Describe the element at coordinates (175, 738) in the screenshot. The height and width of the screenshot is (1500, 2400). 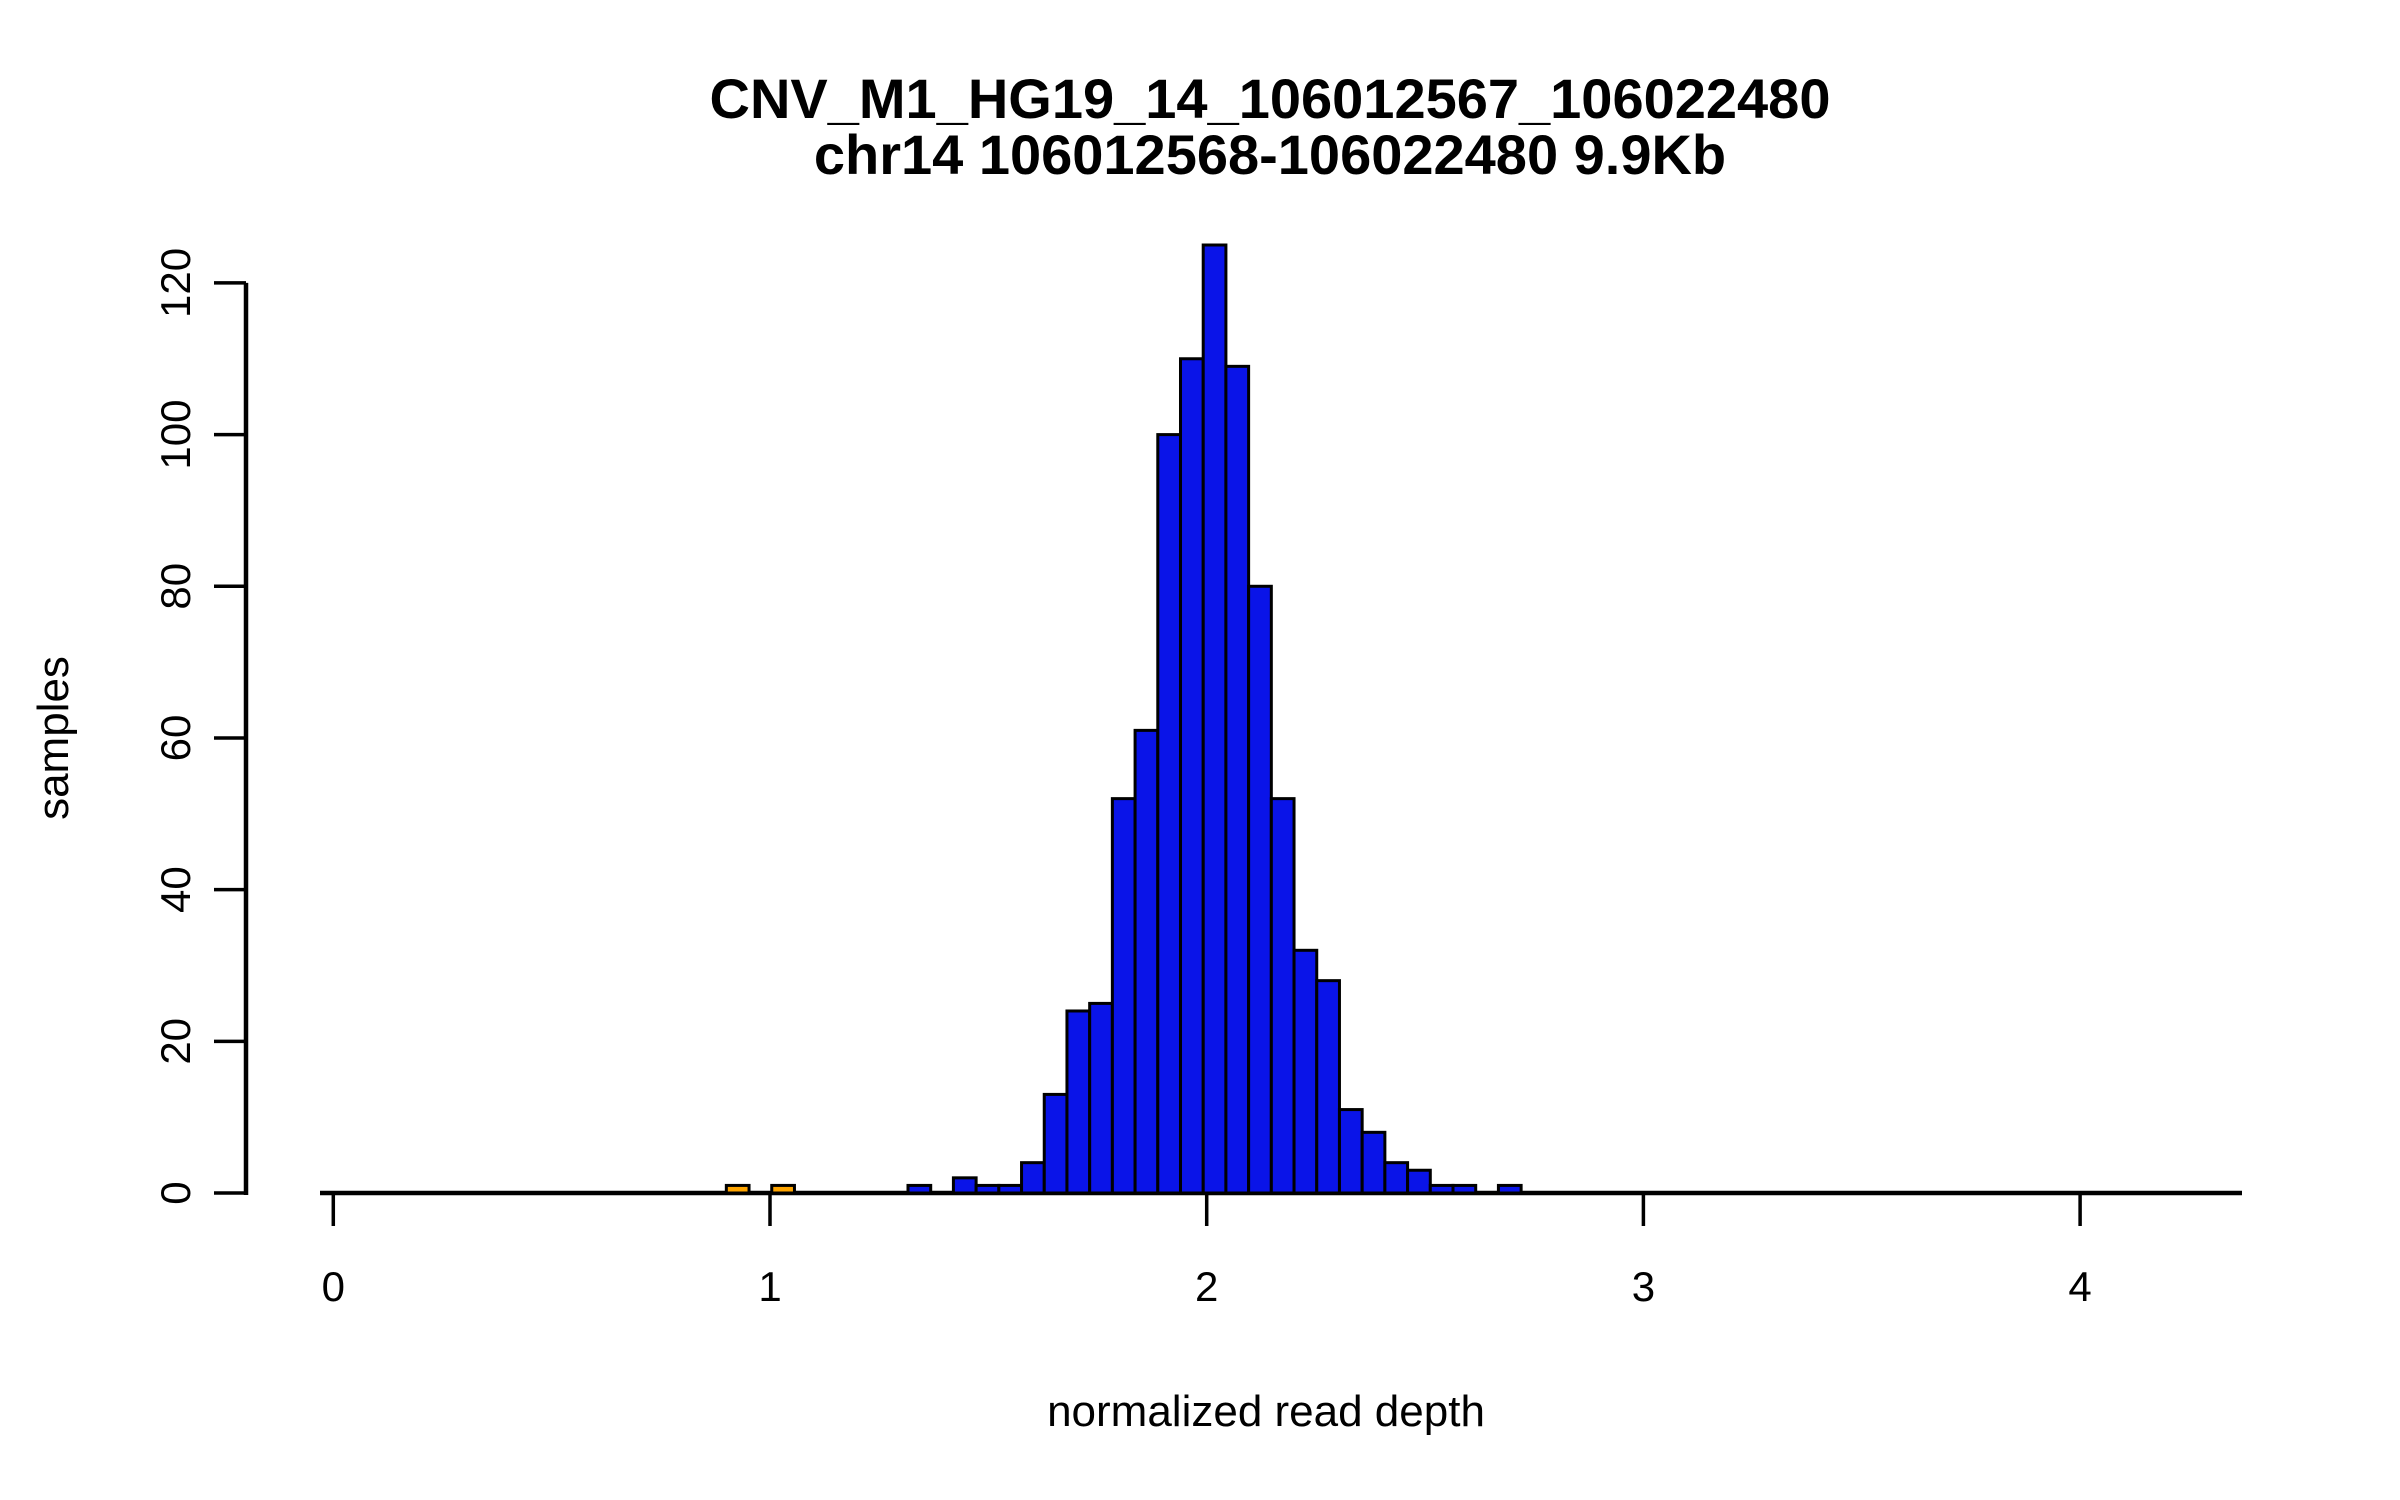
I see `y-tick-label: 60` at that location.